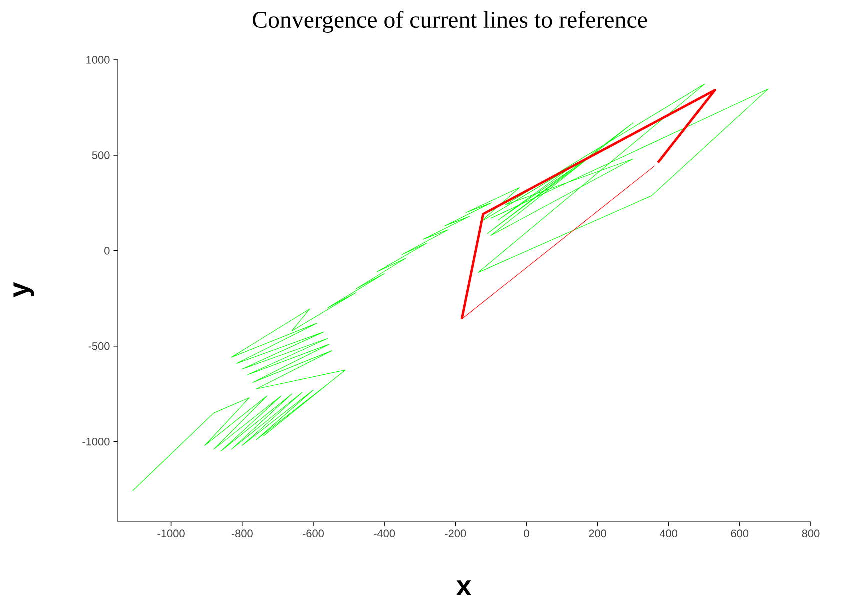 This screenshot has width=853, height=605. I want to click on x-tick-label: 400, so click(669, 534).